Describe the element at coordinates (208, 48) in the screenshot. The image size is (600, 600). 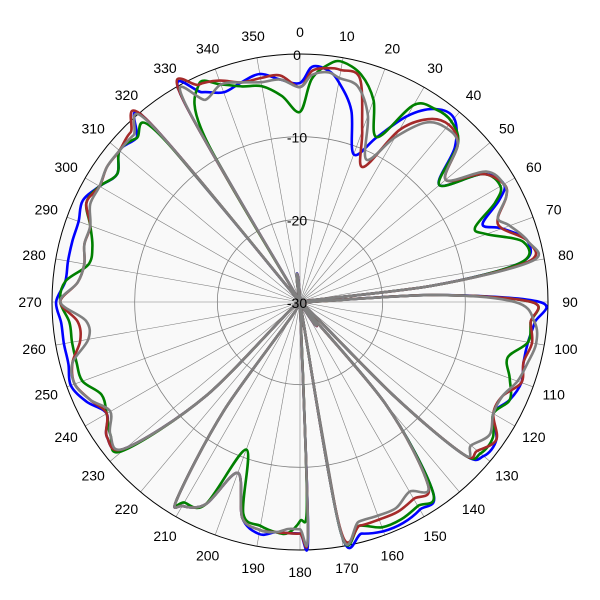
I see `angle-tick-label: 340` at that location.